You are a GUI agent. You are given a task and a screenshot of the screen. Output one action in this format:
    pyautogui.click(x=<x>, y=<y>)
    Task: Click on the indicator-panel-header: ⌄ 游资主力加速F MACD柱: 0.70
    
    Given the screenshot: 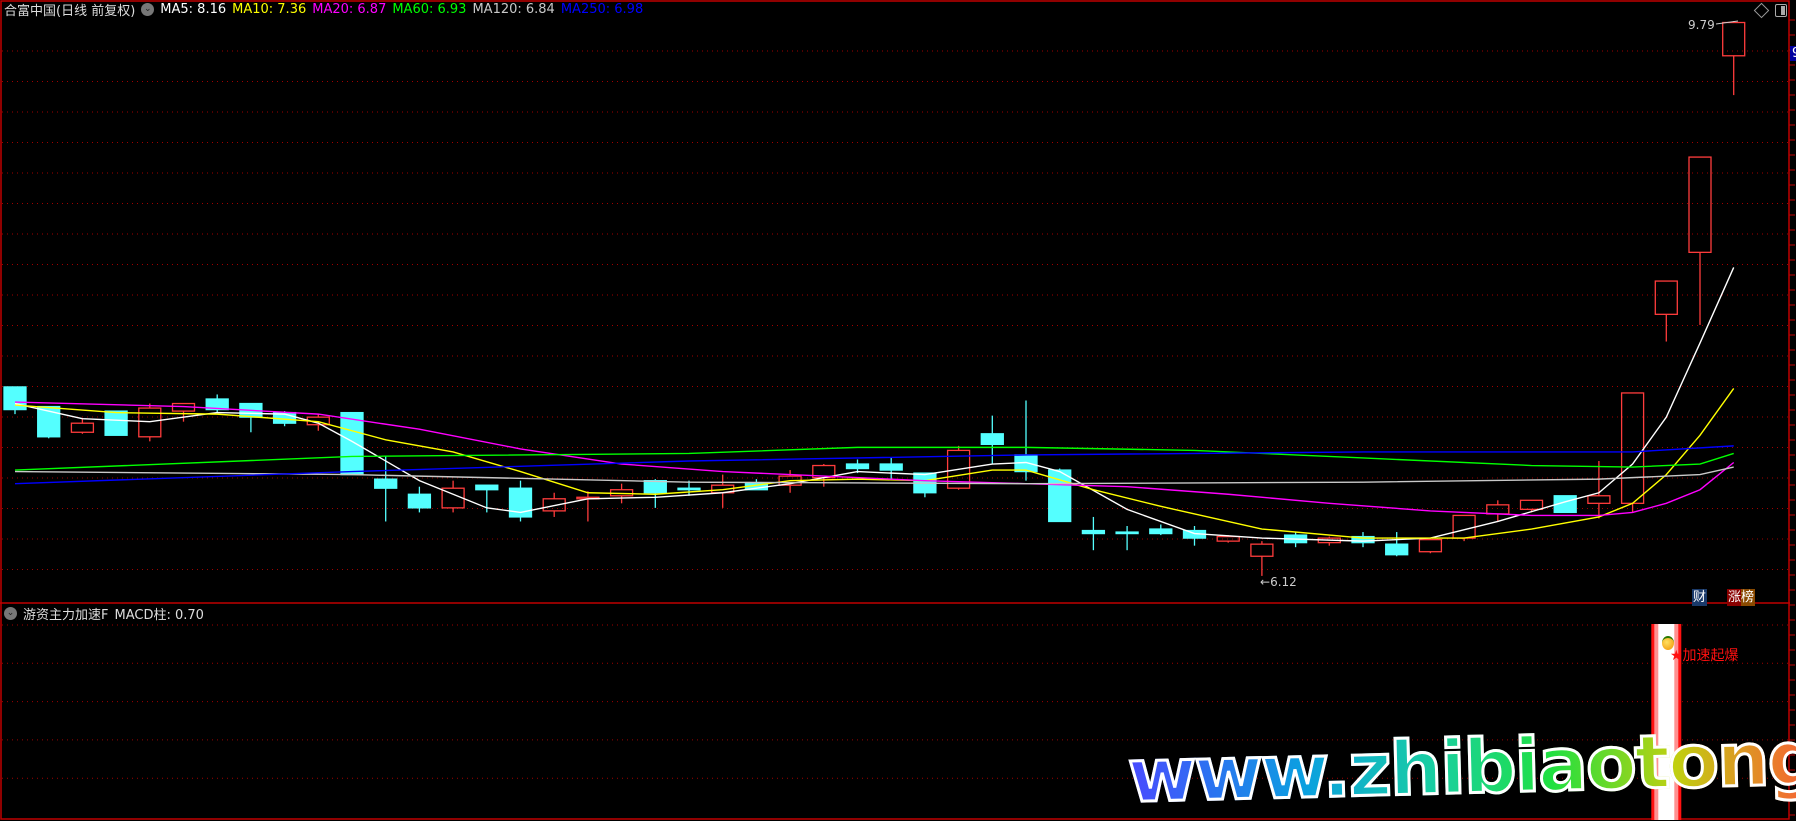 What is the action you would take?
    pyautogui.click(x=107, y=613)
    